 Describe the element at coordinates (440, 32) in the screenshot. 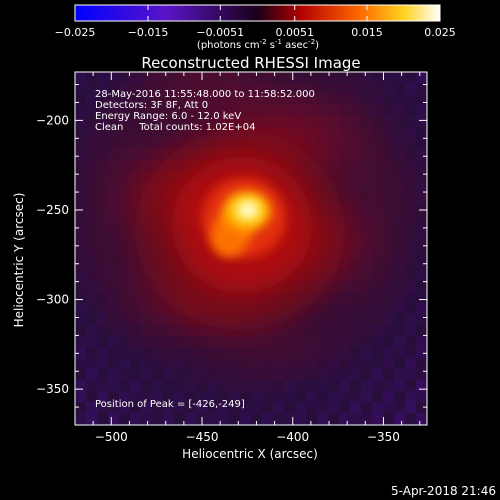

I see `colorbar-tick-label: 0.025` at that location.